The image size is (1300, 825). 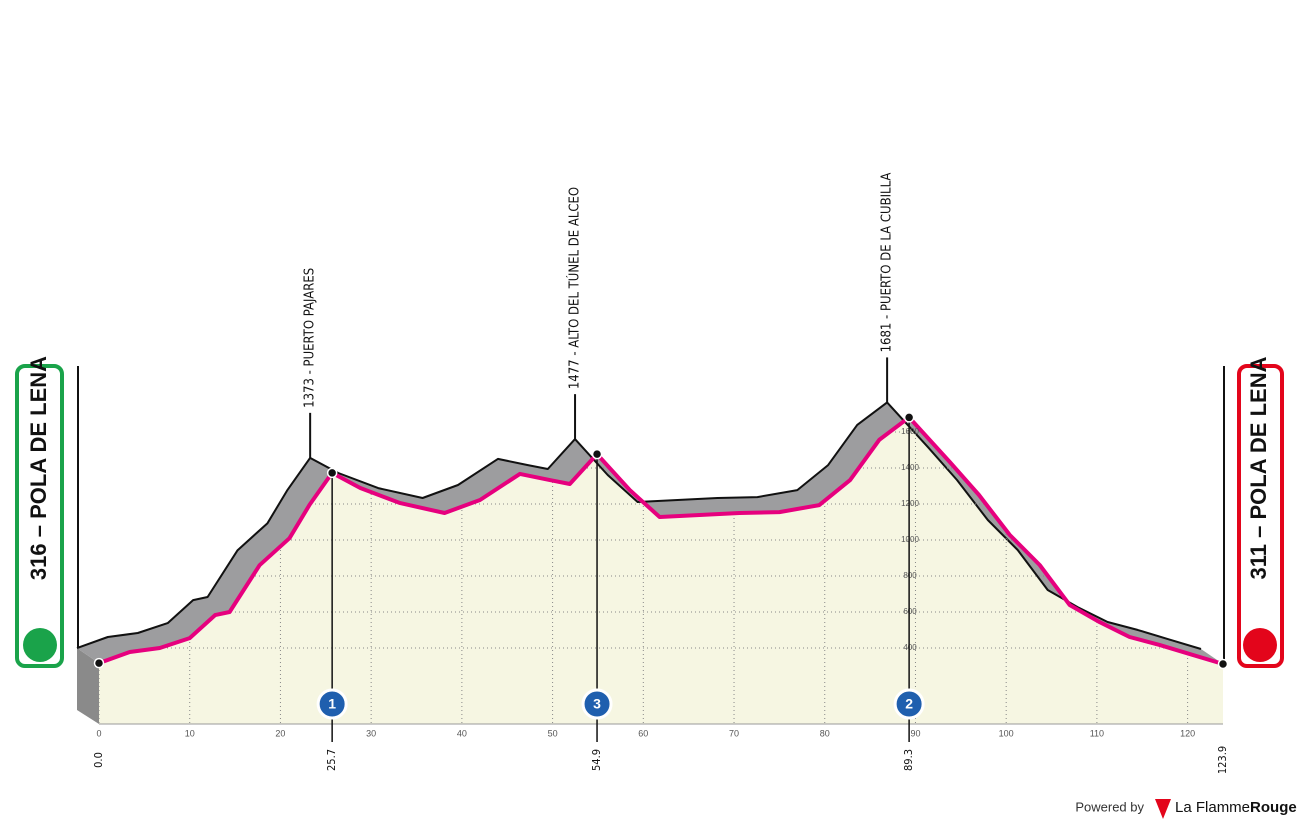 What do you see at coordinates (1258, 467) in the screenshot?
I see `finish-label: 311 – POLA DE LENA` at bounding box center [1258, 467].